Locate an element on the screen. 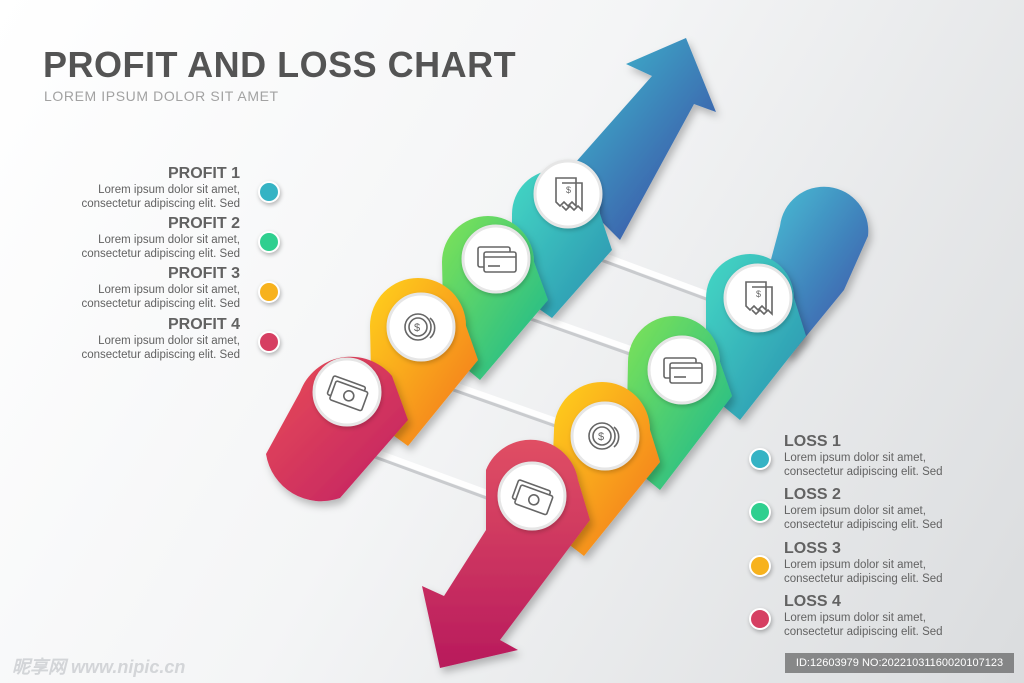  profit-1-dot is located at coordinates (269, 192).